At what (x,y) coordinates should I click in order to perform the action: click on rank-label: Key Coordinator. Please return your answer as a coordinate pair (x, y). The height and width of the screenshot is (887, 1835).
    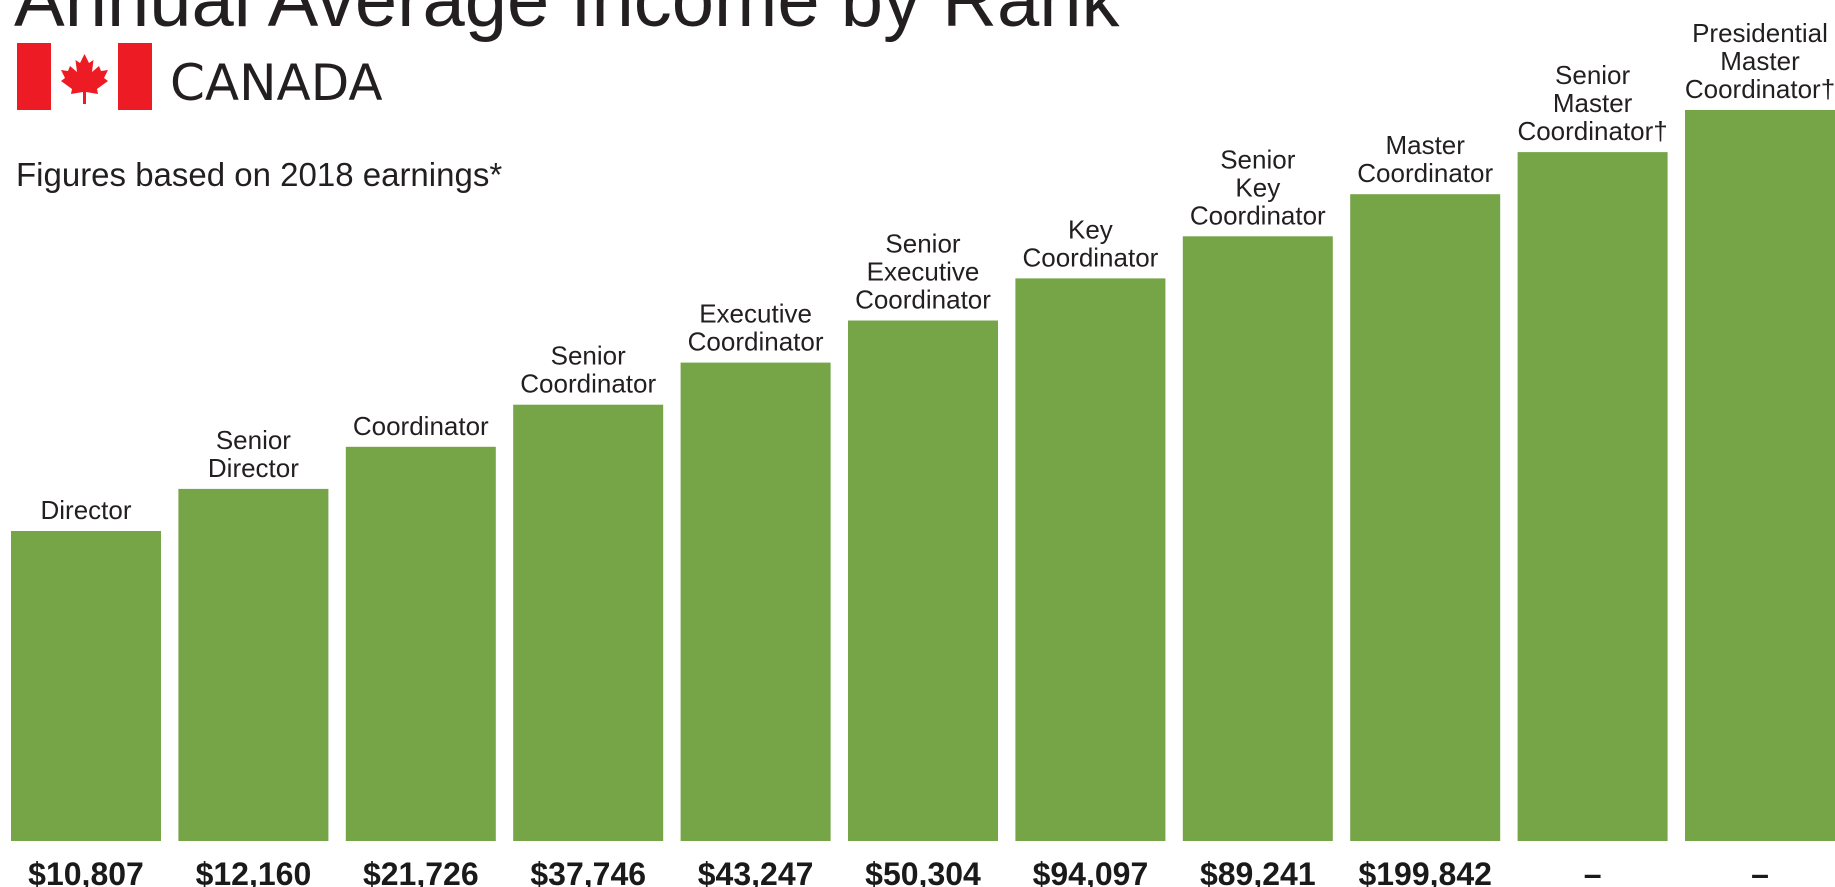
    Looking at the image, I should click on (1090, 243).